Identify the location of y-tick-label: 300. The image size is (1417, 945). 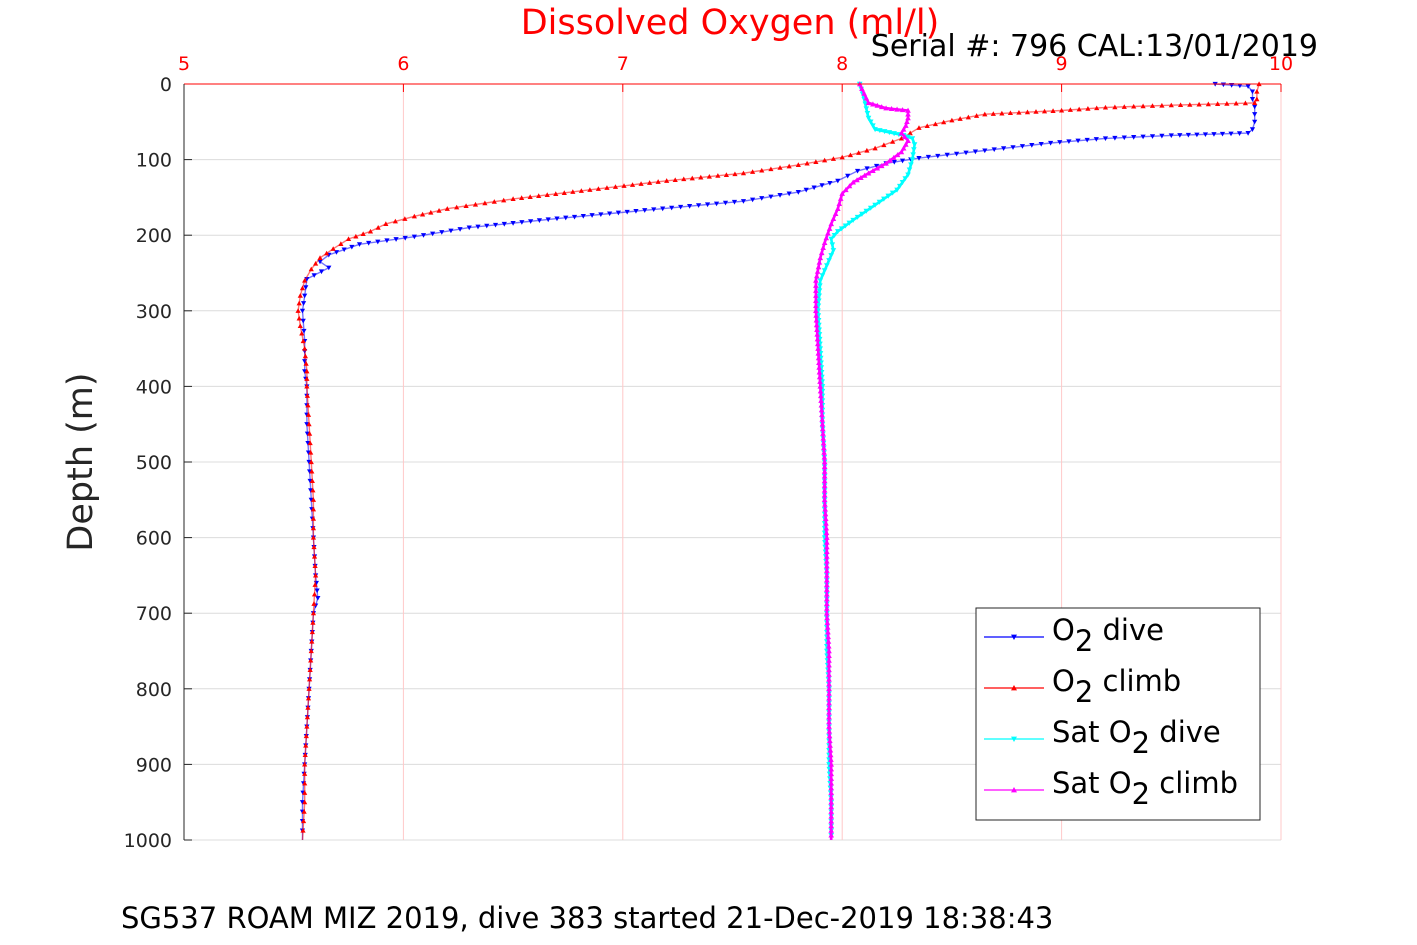
(154, 312).